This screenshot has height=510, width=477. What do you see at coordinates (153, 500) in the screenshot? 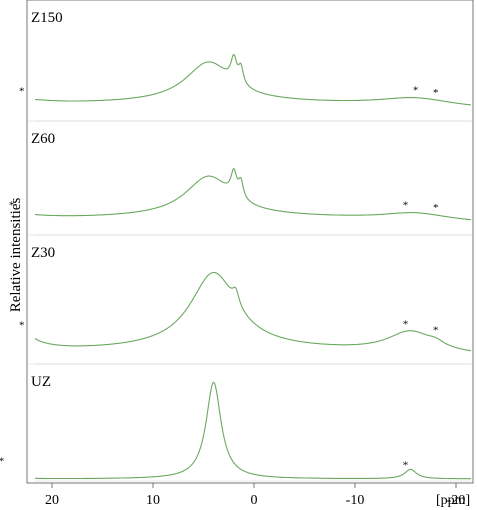
I see `x-tick-label: 10` at bounding box center [153, 500].